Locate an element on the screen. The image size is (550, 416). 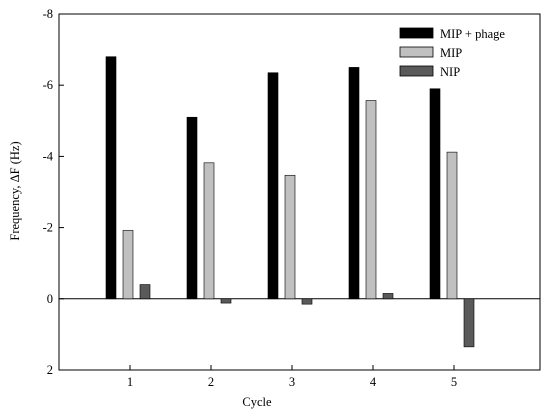
legend-swatch-nip is located at coordinates (416, 71).